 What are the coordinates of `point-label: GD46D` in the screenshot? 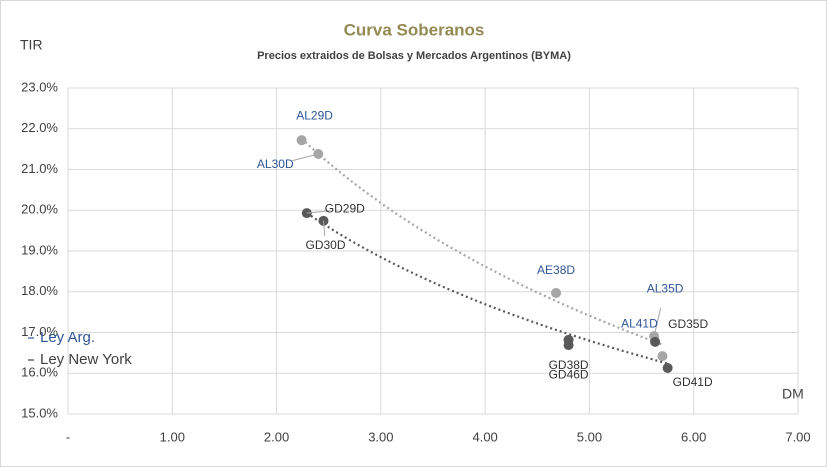 It's located at (569, 374).